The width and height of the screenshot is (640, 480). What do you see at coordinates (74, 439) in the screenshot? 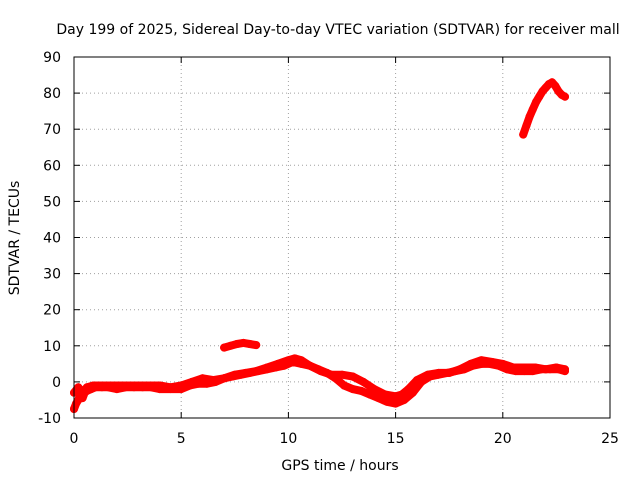
I see `x-tick-label: 0` at bounding box center [74, 439].